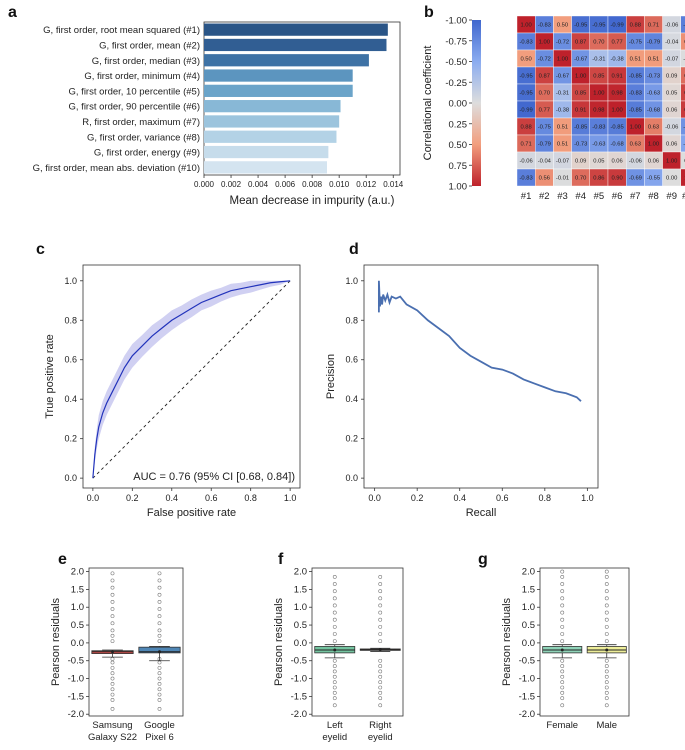 This screenshot has height=750, width=685. What do you see at coordinates (562, 94) in the screenshot?
I see `heatmap-cell-value: -0.31` at bounding box center [562, 94].